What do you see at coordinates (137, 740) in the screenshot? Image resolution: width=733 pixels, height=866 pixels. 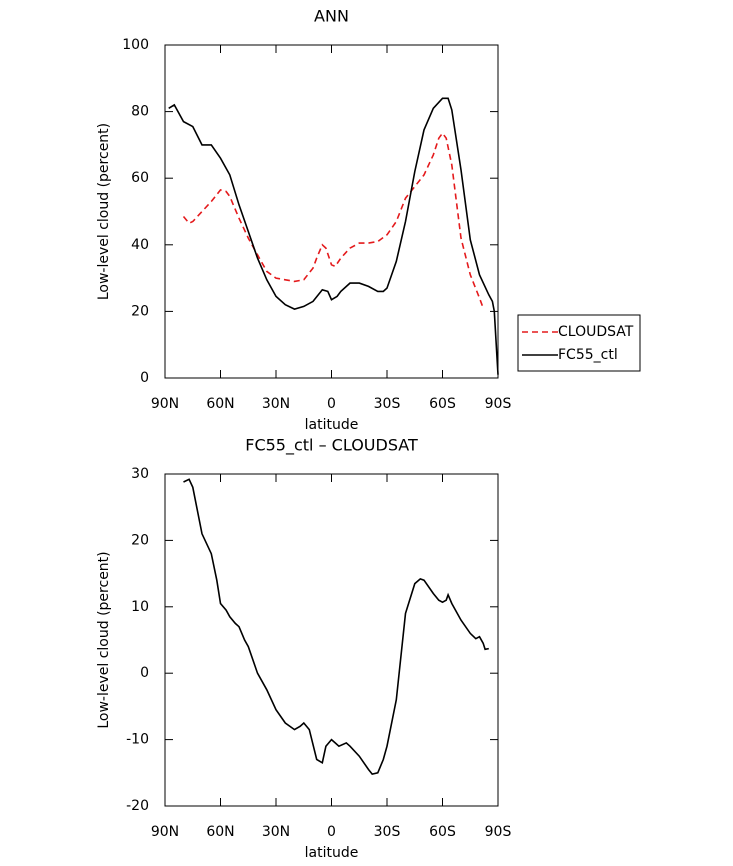 I see `y-tick-label: -10` at bounding box center [137, 740].